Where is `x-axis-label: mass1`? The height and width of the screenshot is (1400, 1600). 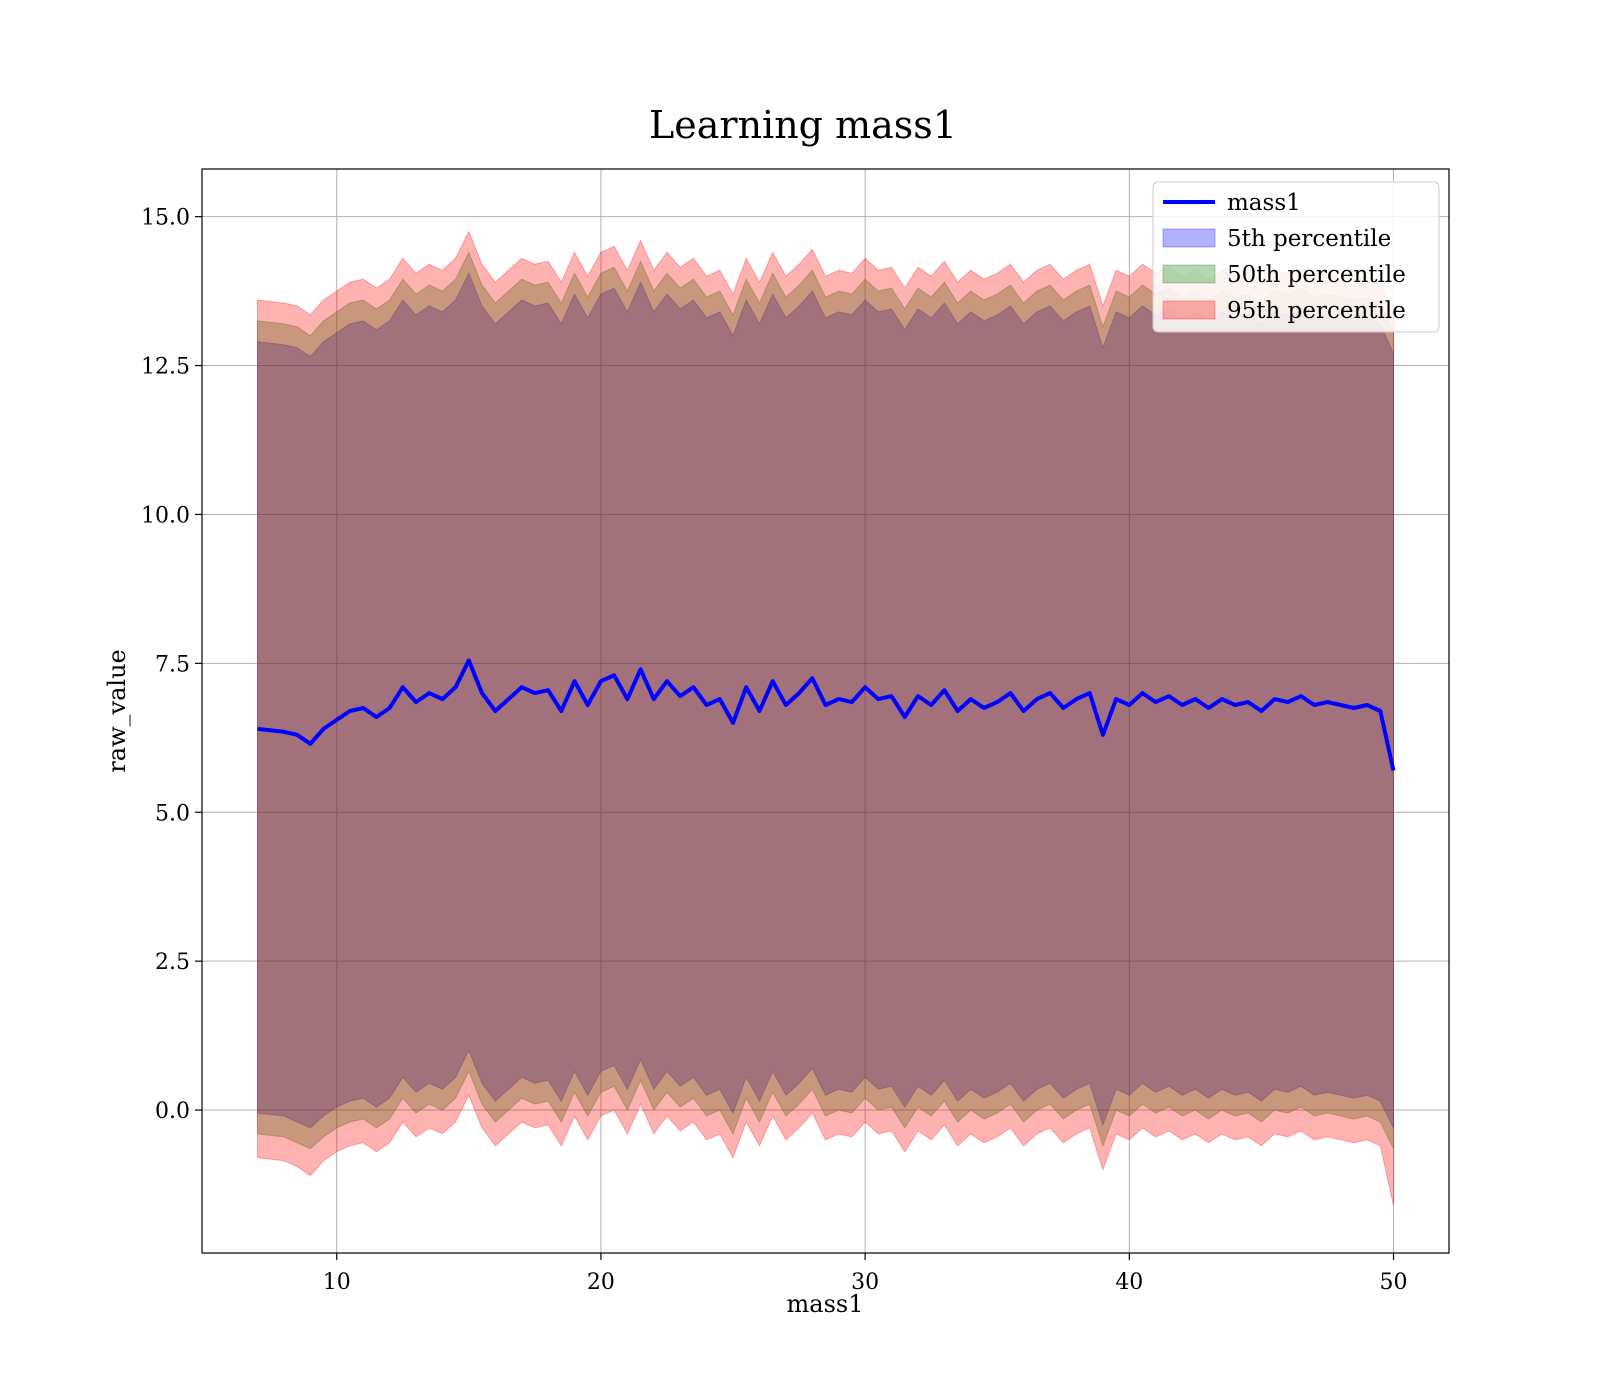
x-axis-label: mass1 is located at coordinates (825, 1304).